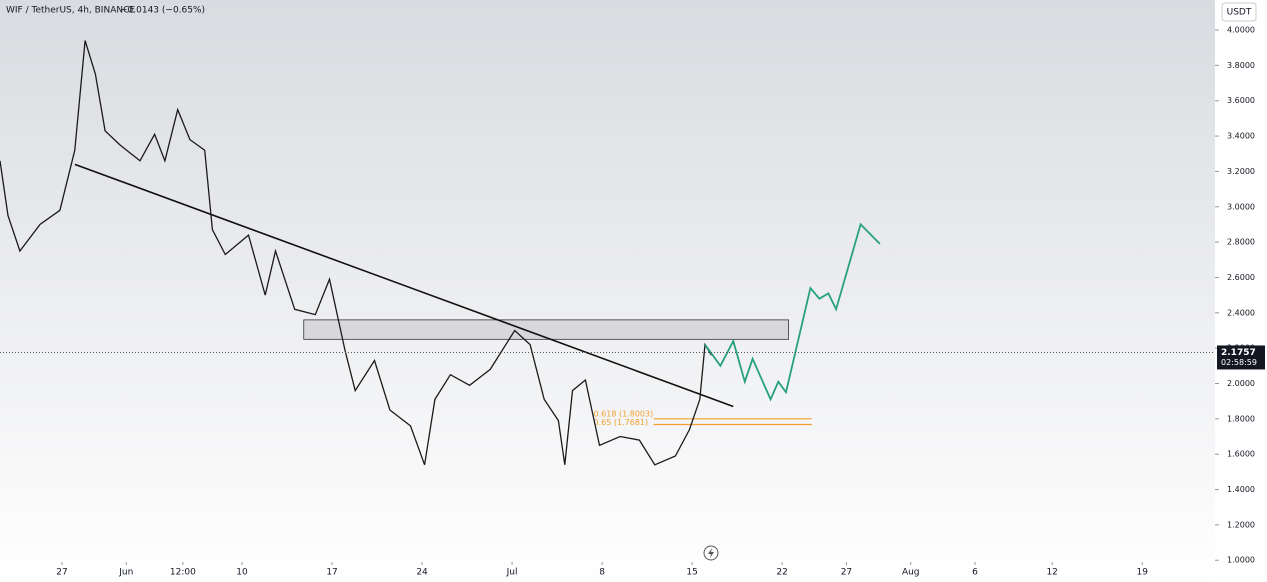 The image size is (1267, 582). What do you see at coordinates (1241, 383) in the screenshot?
I see `y-tick-label: 2.0000` at bounding box center [1241, 383].